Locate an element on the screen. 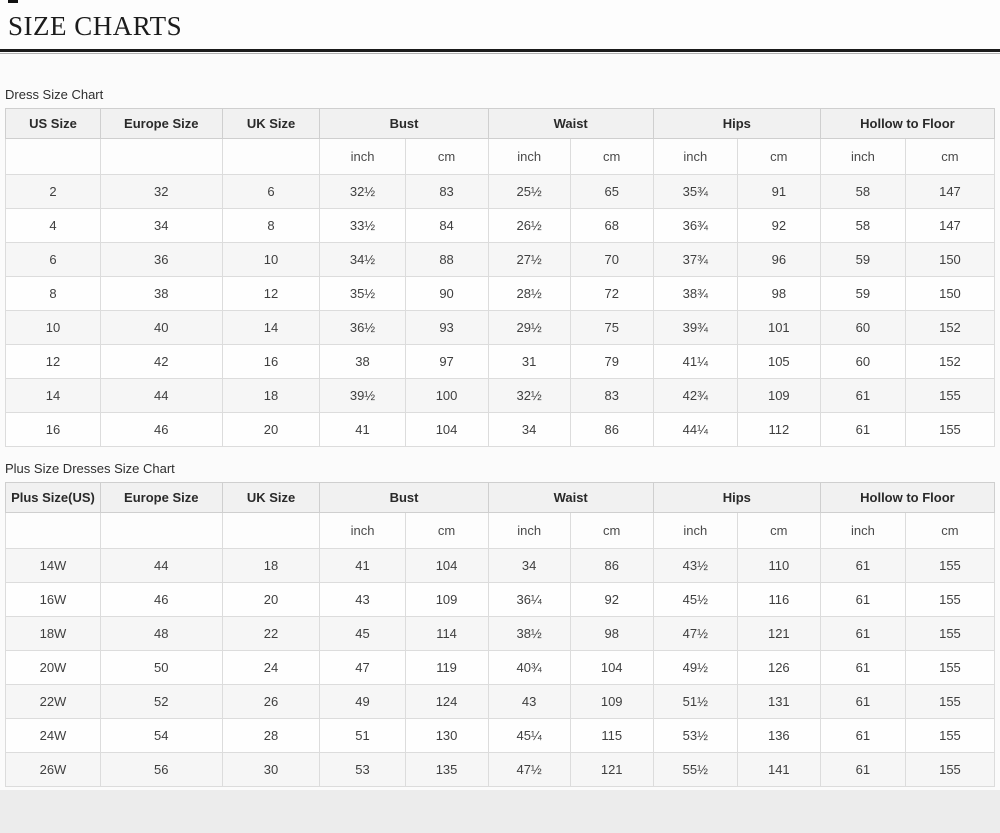  table-cell: 51 is located at coordinates (362, 735).